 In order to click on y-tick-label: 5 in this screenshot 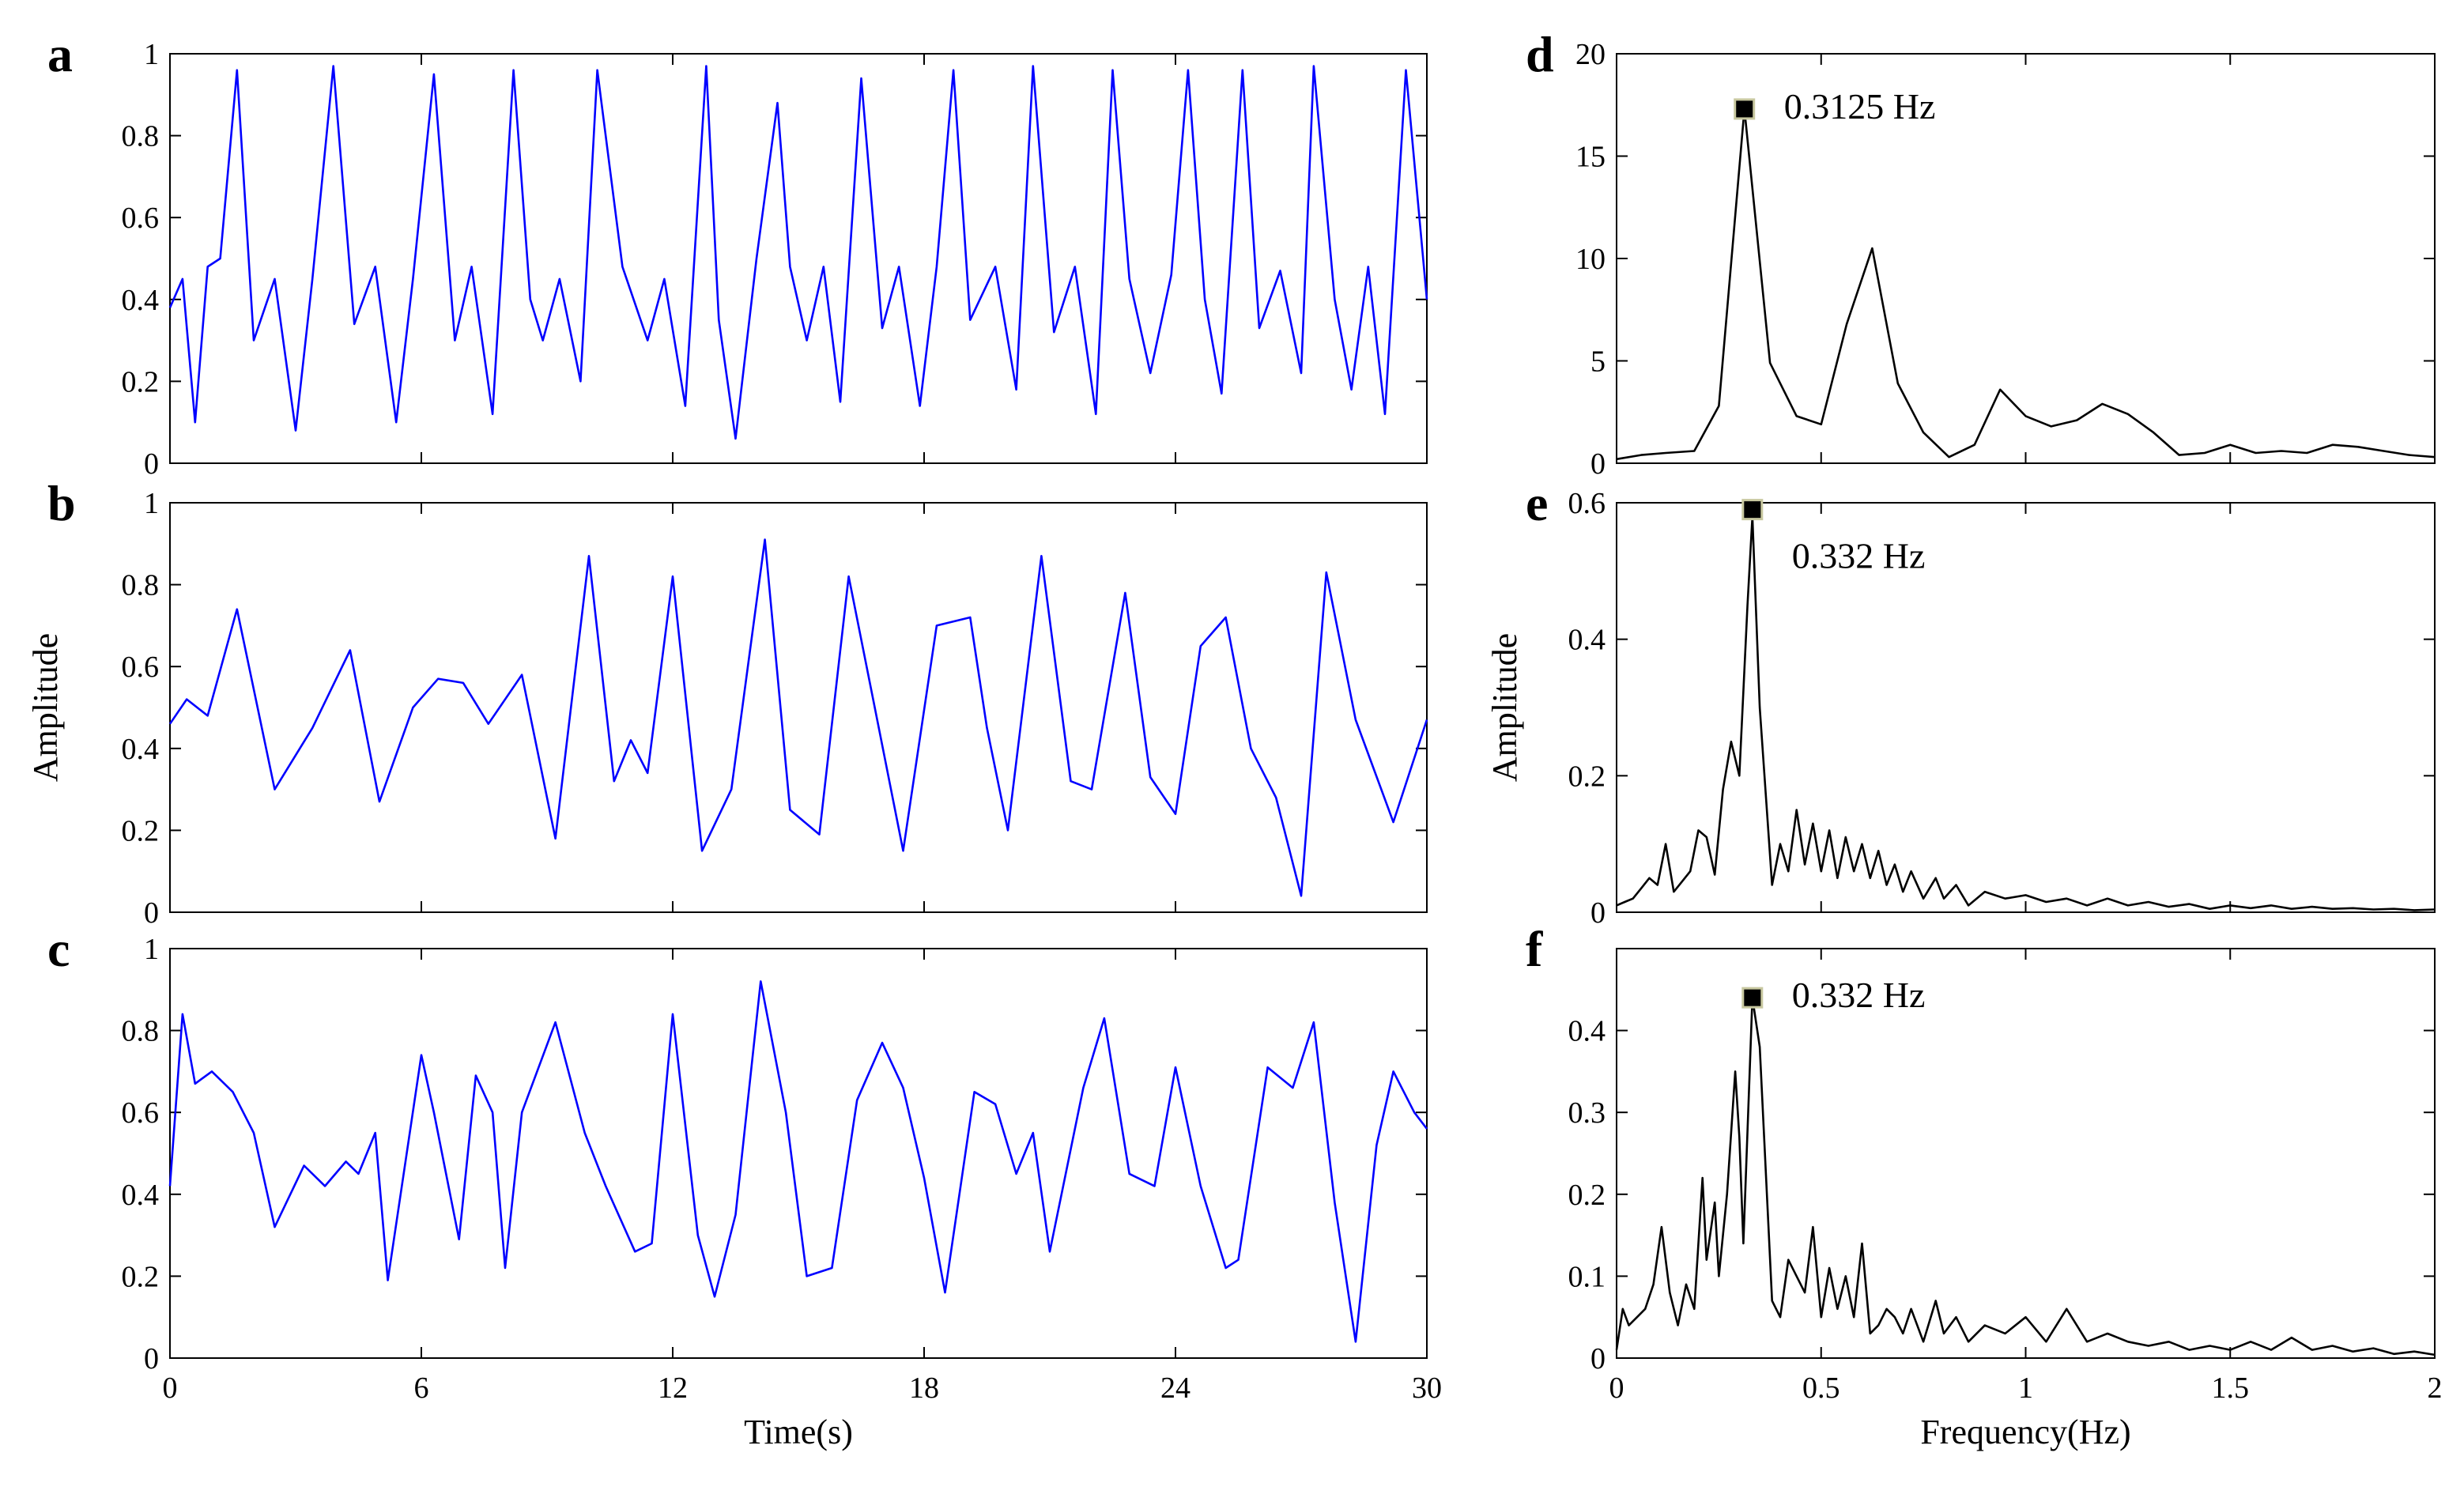, I will do `click(1598, 362)`.